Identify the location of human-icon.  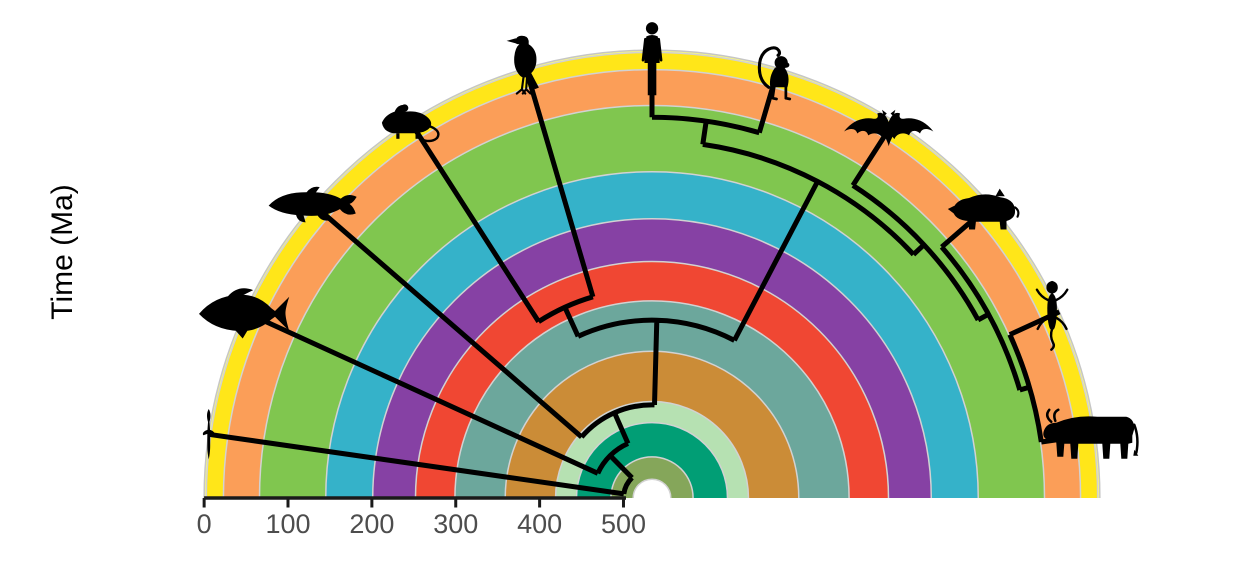
(652, 59).